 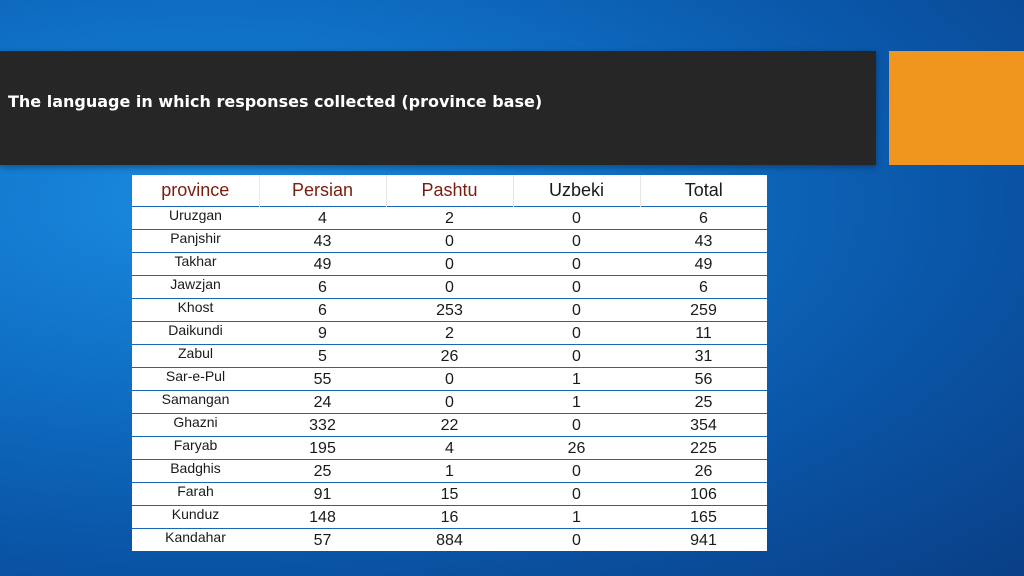 What do you see at coordinates (195, 379) in the screenshot?
I see `cell-province: Sar-e-Pul` at bounding box center [195, 379].